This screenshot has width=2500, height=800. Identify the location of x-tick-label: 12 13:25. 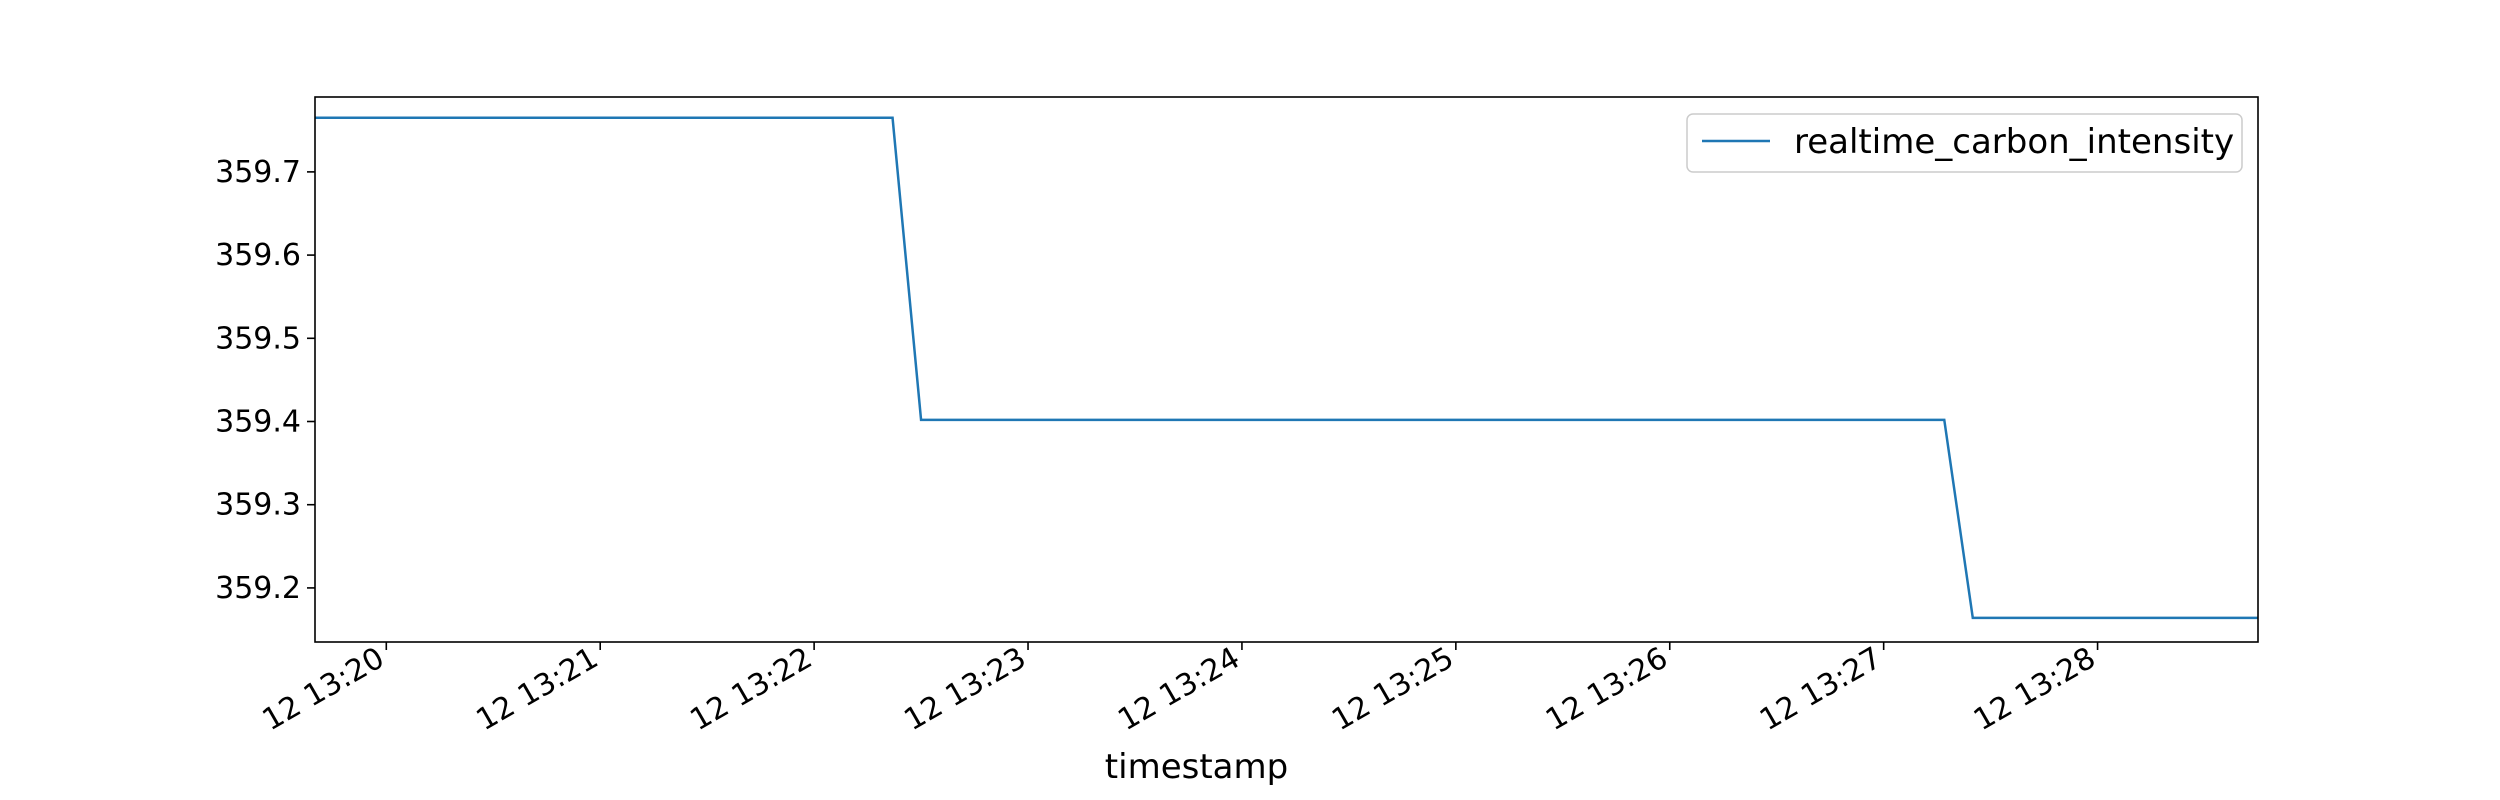
(1393, 689).